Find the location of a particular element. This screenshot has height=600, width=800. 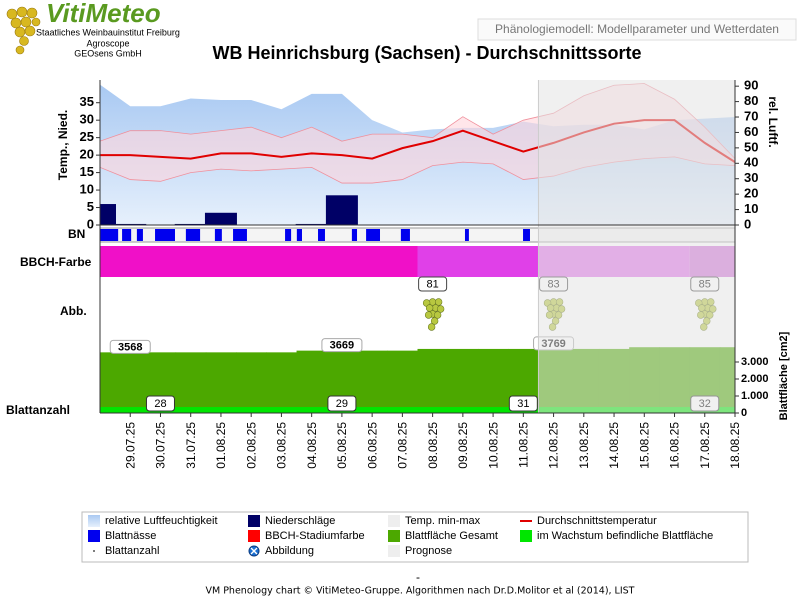

legend-box is located at coordinates (415, 537).